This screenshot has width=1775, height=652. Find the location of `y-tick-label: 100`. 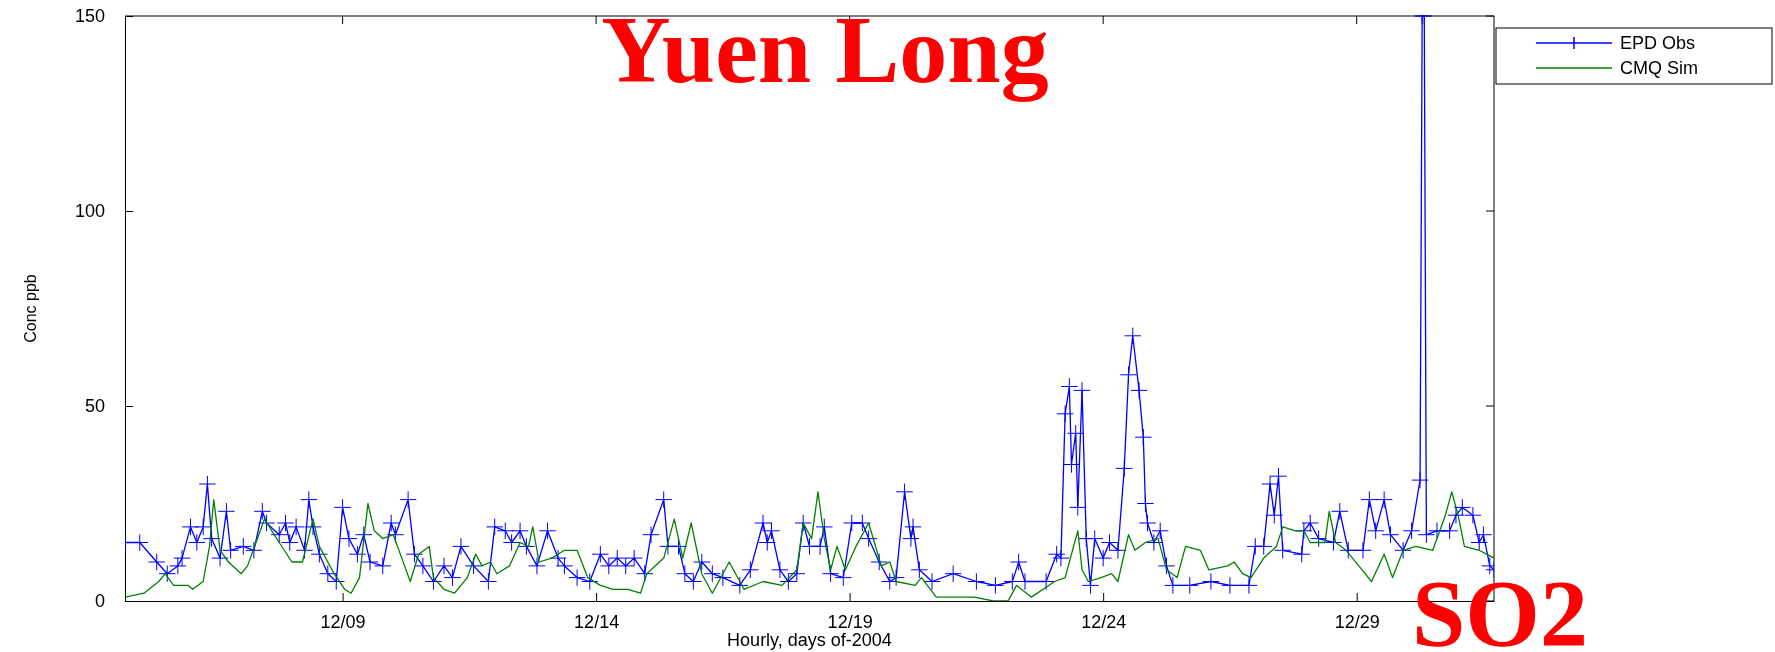

y-tick-label: 100 is located at coordinates (89, 211).